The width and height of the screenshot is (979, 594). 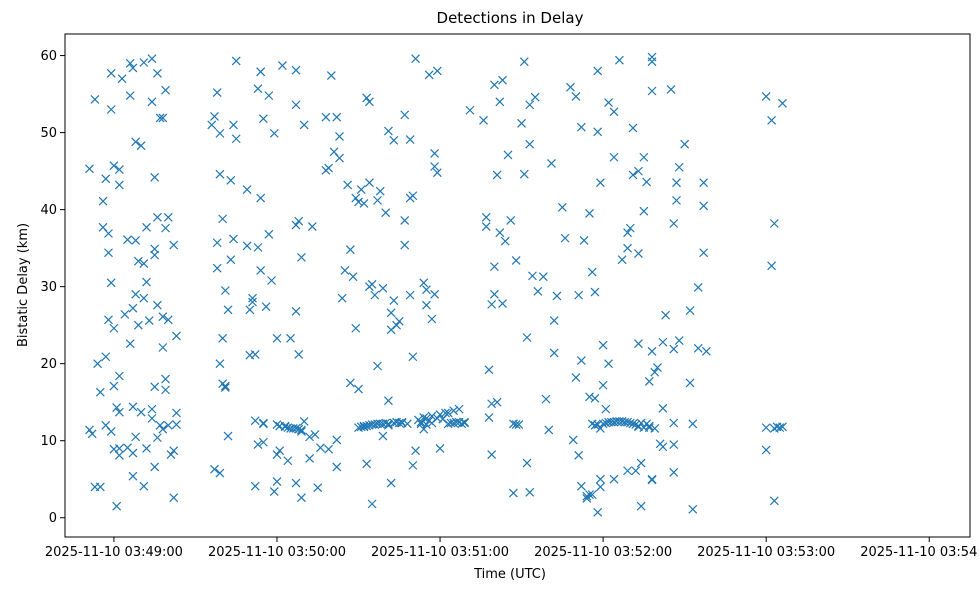 I want to click on y-tick-label: 10, so click(x=48, y=441).